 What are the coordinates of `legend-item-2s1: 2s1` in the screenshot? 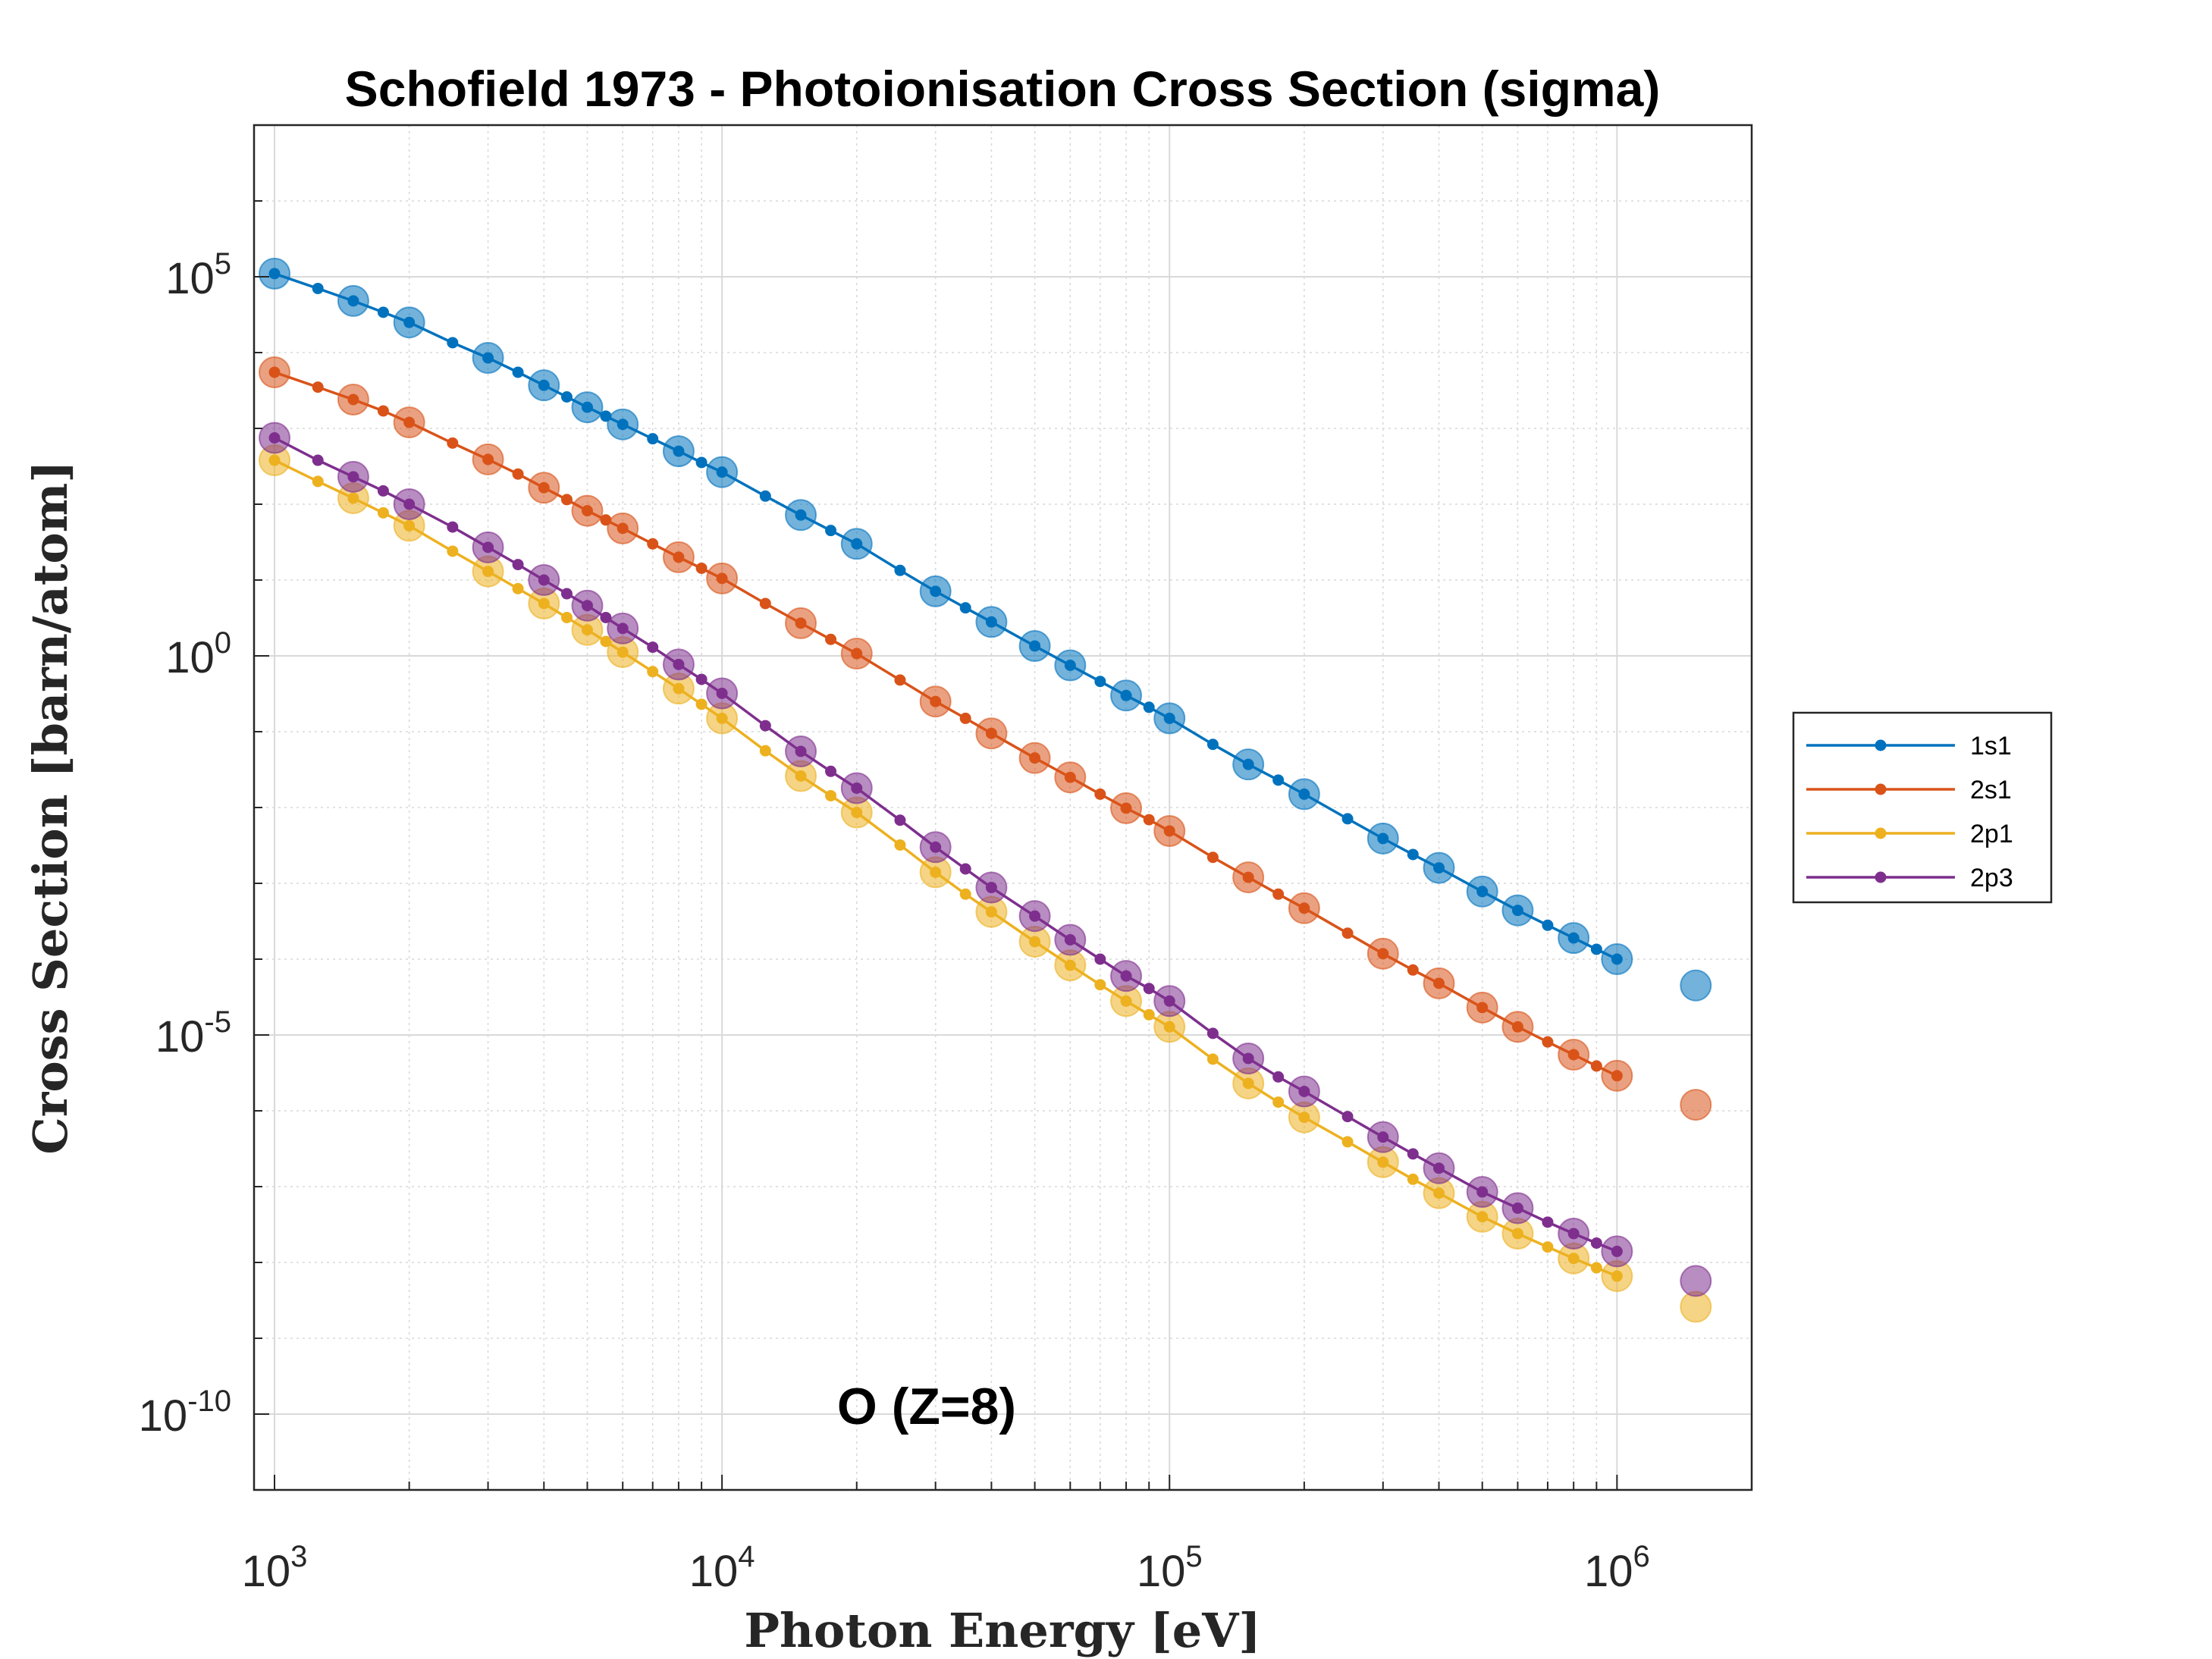 It's located at (1909, 790).